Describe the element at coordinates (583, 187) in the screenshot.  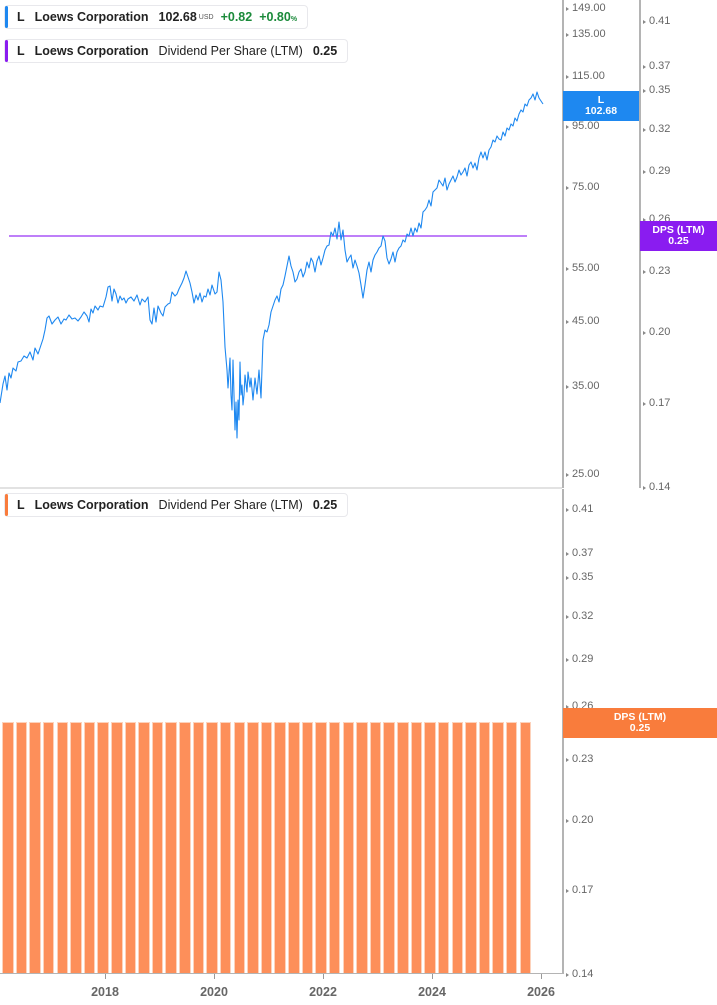
I see `price-tick: 75.00` at that location.